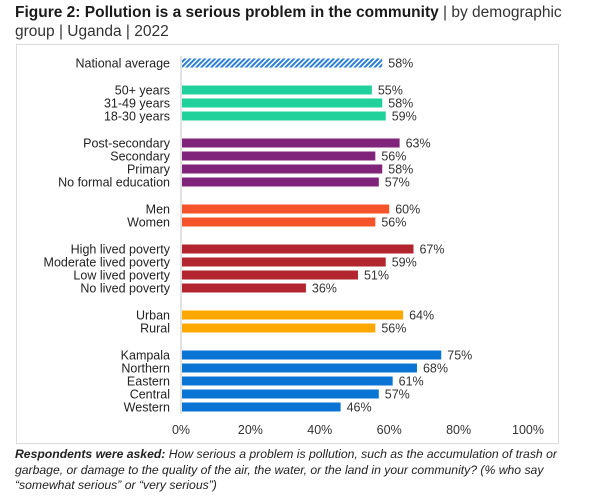 The width and height of the screenshot is (602, 500). Describe the element at coordinates (284, 262) in the screenshot. I see `bar-moderate-lived-poverty` at that location.